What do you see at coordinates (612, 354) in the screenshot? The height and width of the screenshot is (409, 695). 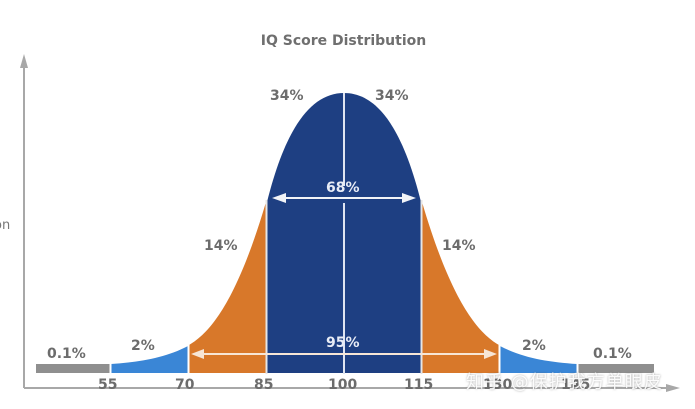 I see `label-pct-far-right: 0.1%` at bounding box center [612, 354].